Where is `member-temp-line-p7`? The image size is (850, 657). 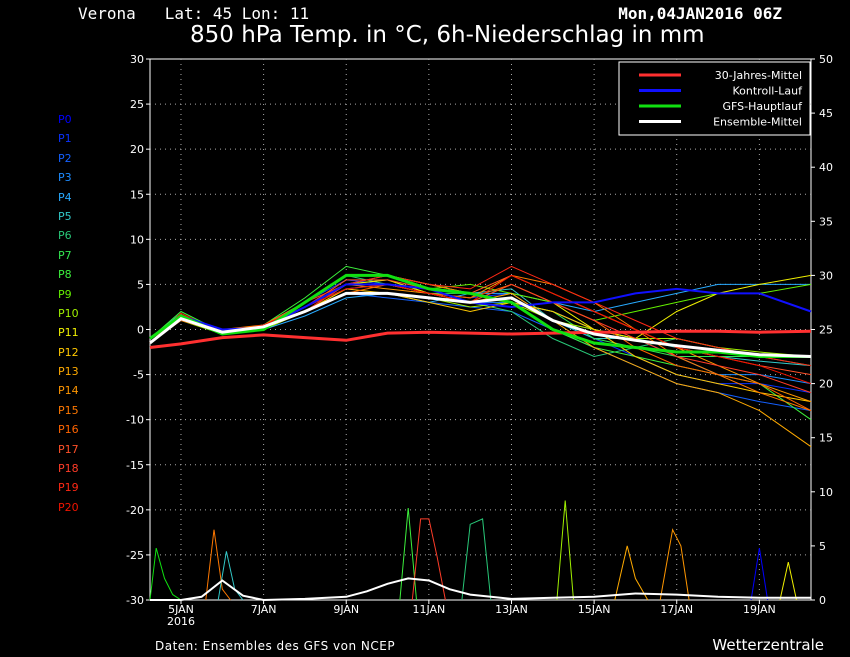 member-temp-line-p7 is located at coordinates (480, 318).